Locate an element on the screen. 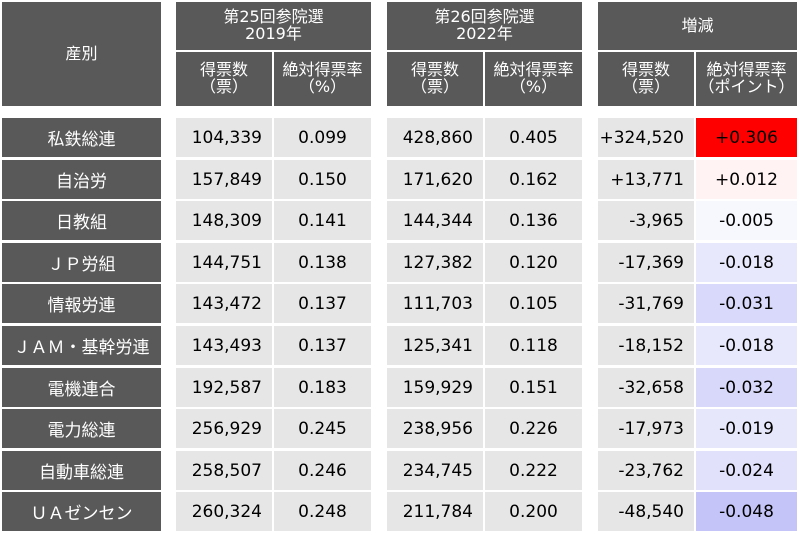 The width and height of the screenshot is (800, 535). row-label: 電力総連 is located at coordinates (81, 428).